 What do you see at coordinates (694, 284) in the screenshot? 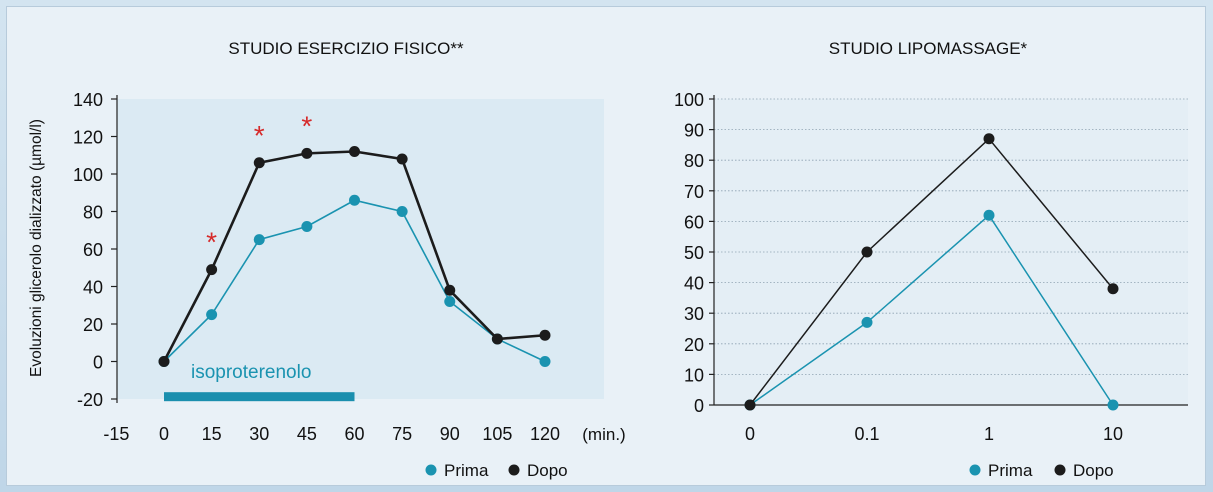
I see `chart2-y-tick-label: 40` at bounding box center [694, 284].